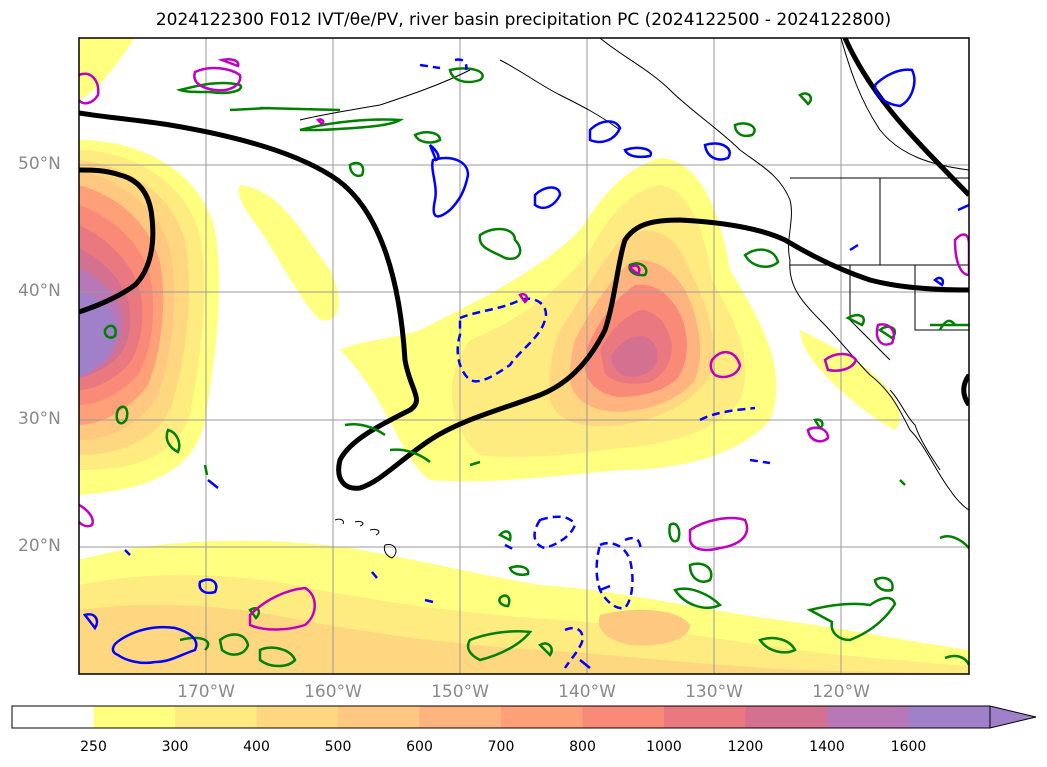  I want to click on colorbar-outline, so click(500, 717).